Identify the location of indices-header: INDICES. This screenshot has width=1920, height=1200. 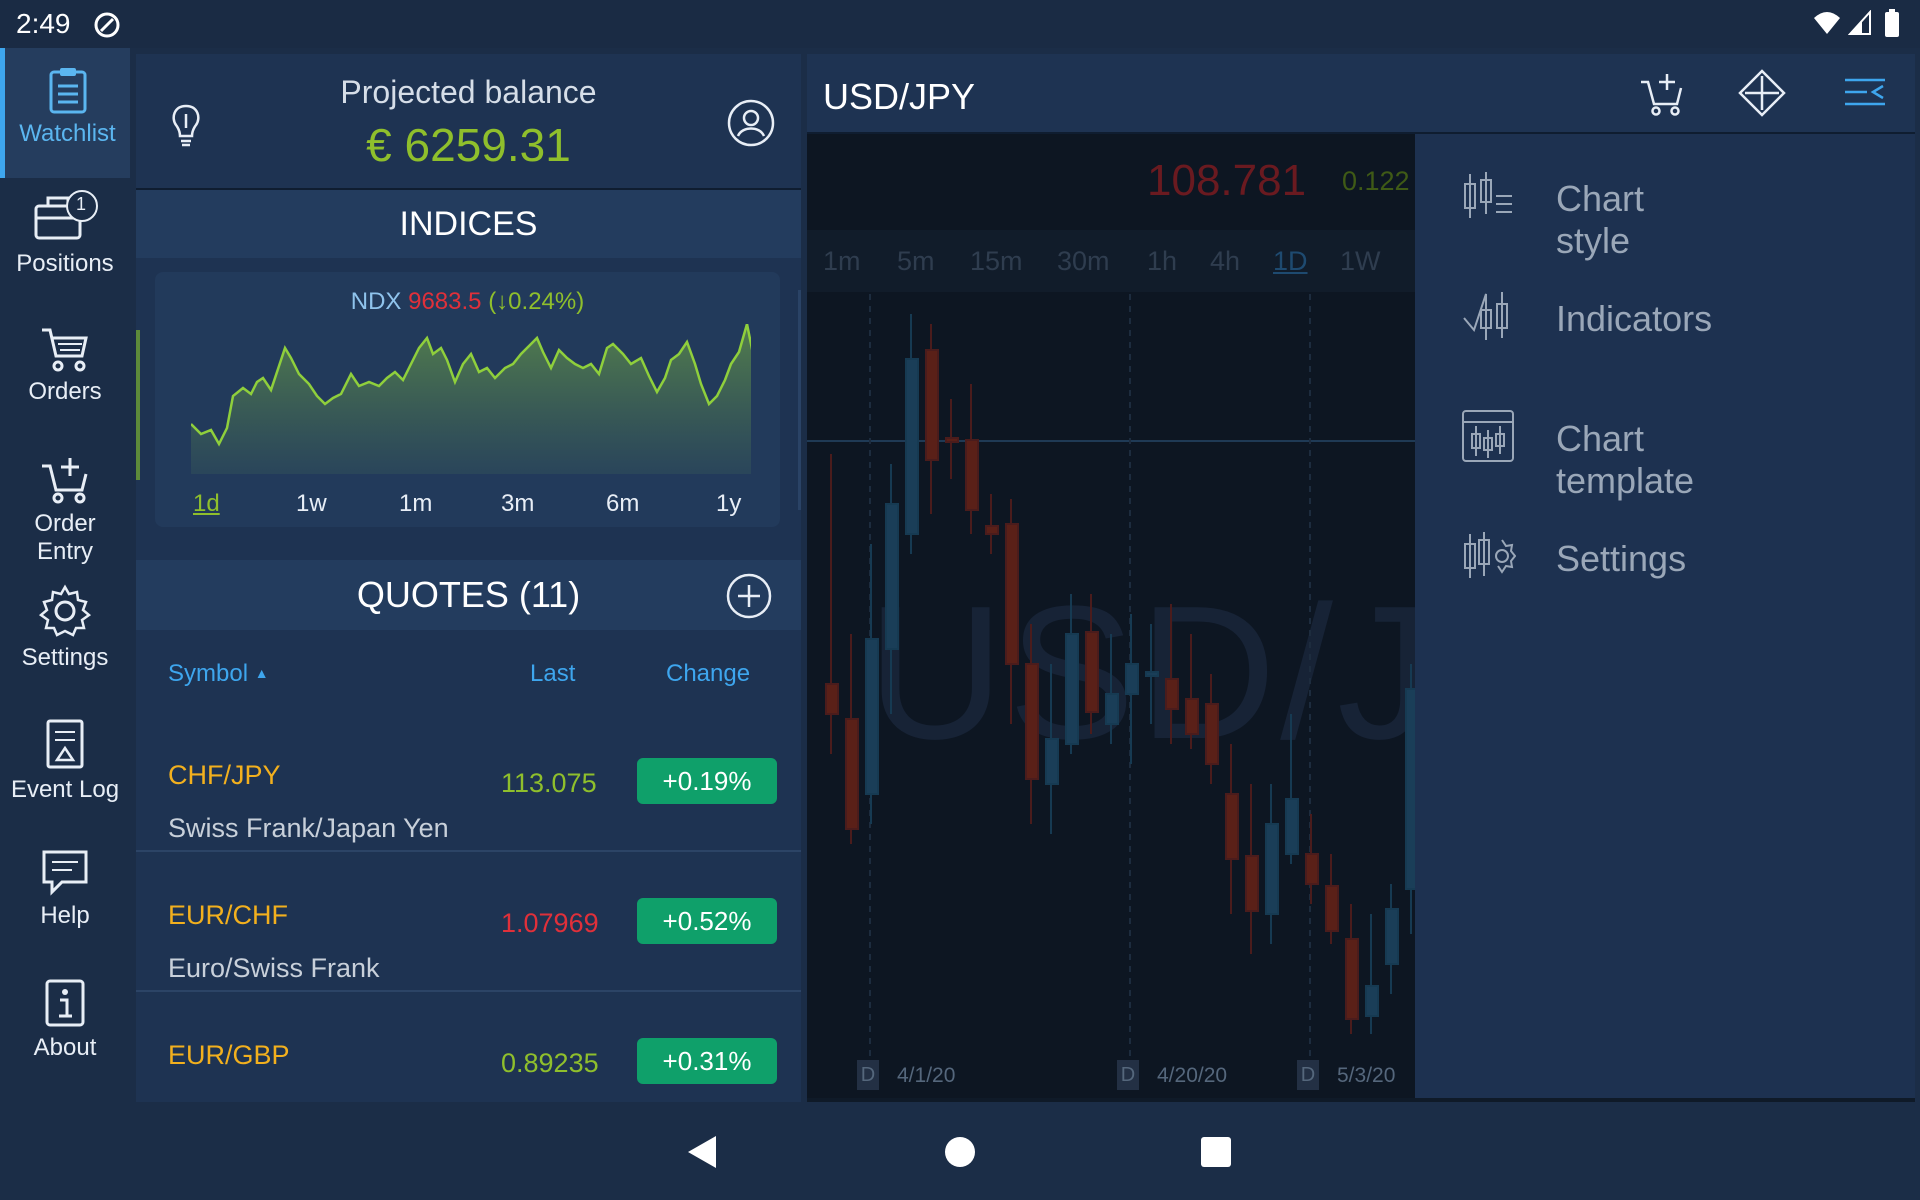
(468, 224).